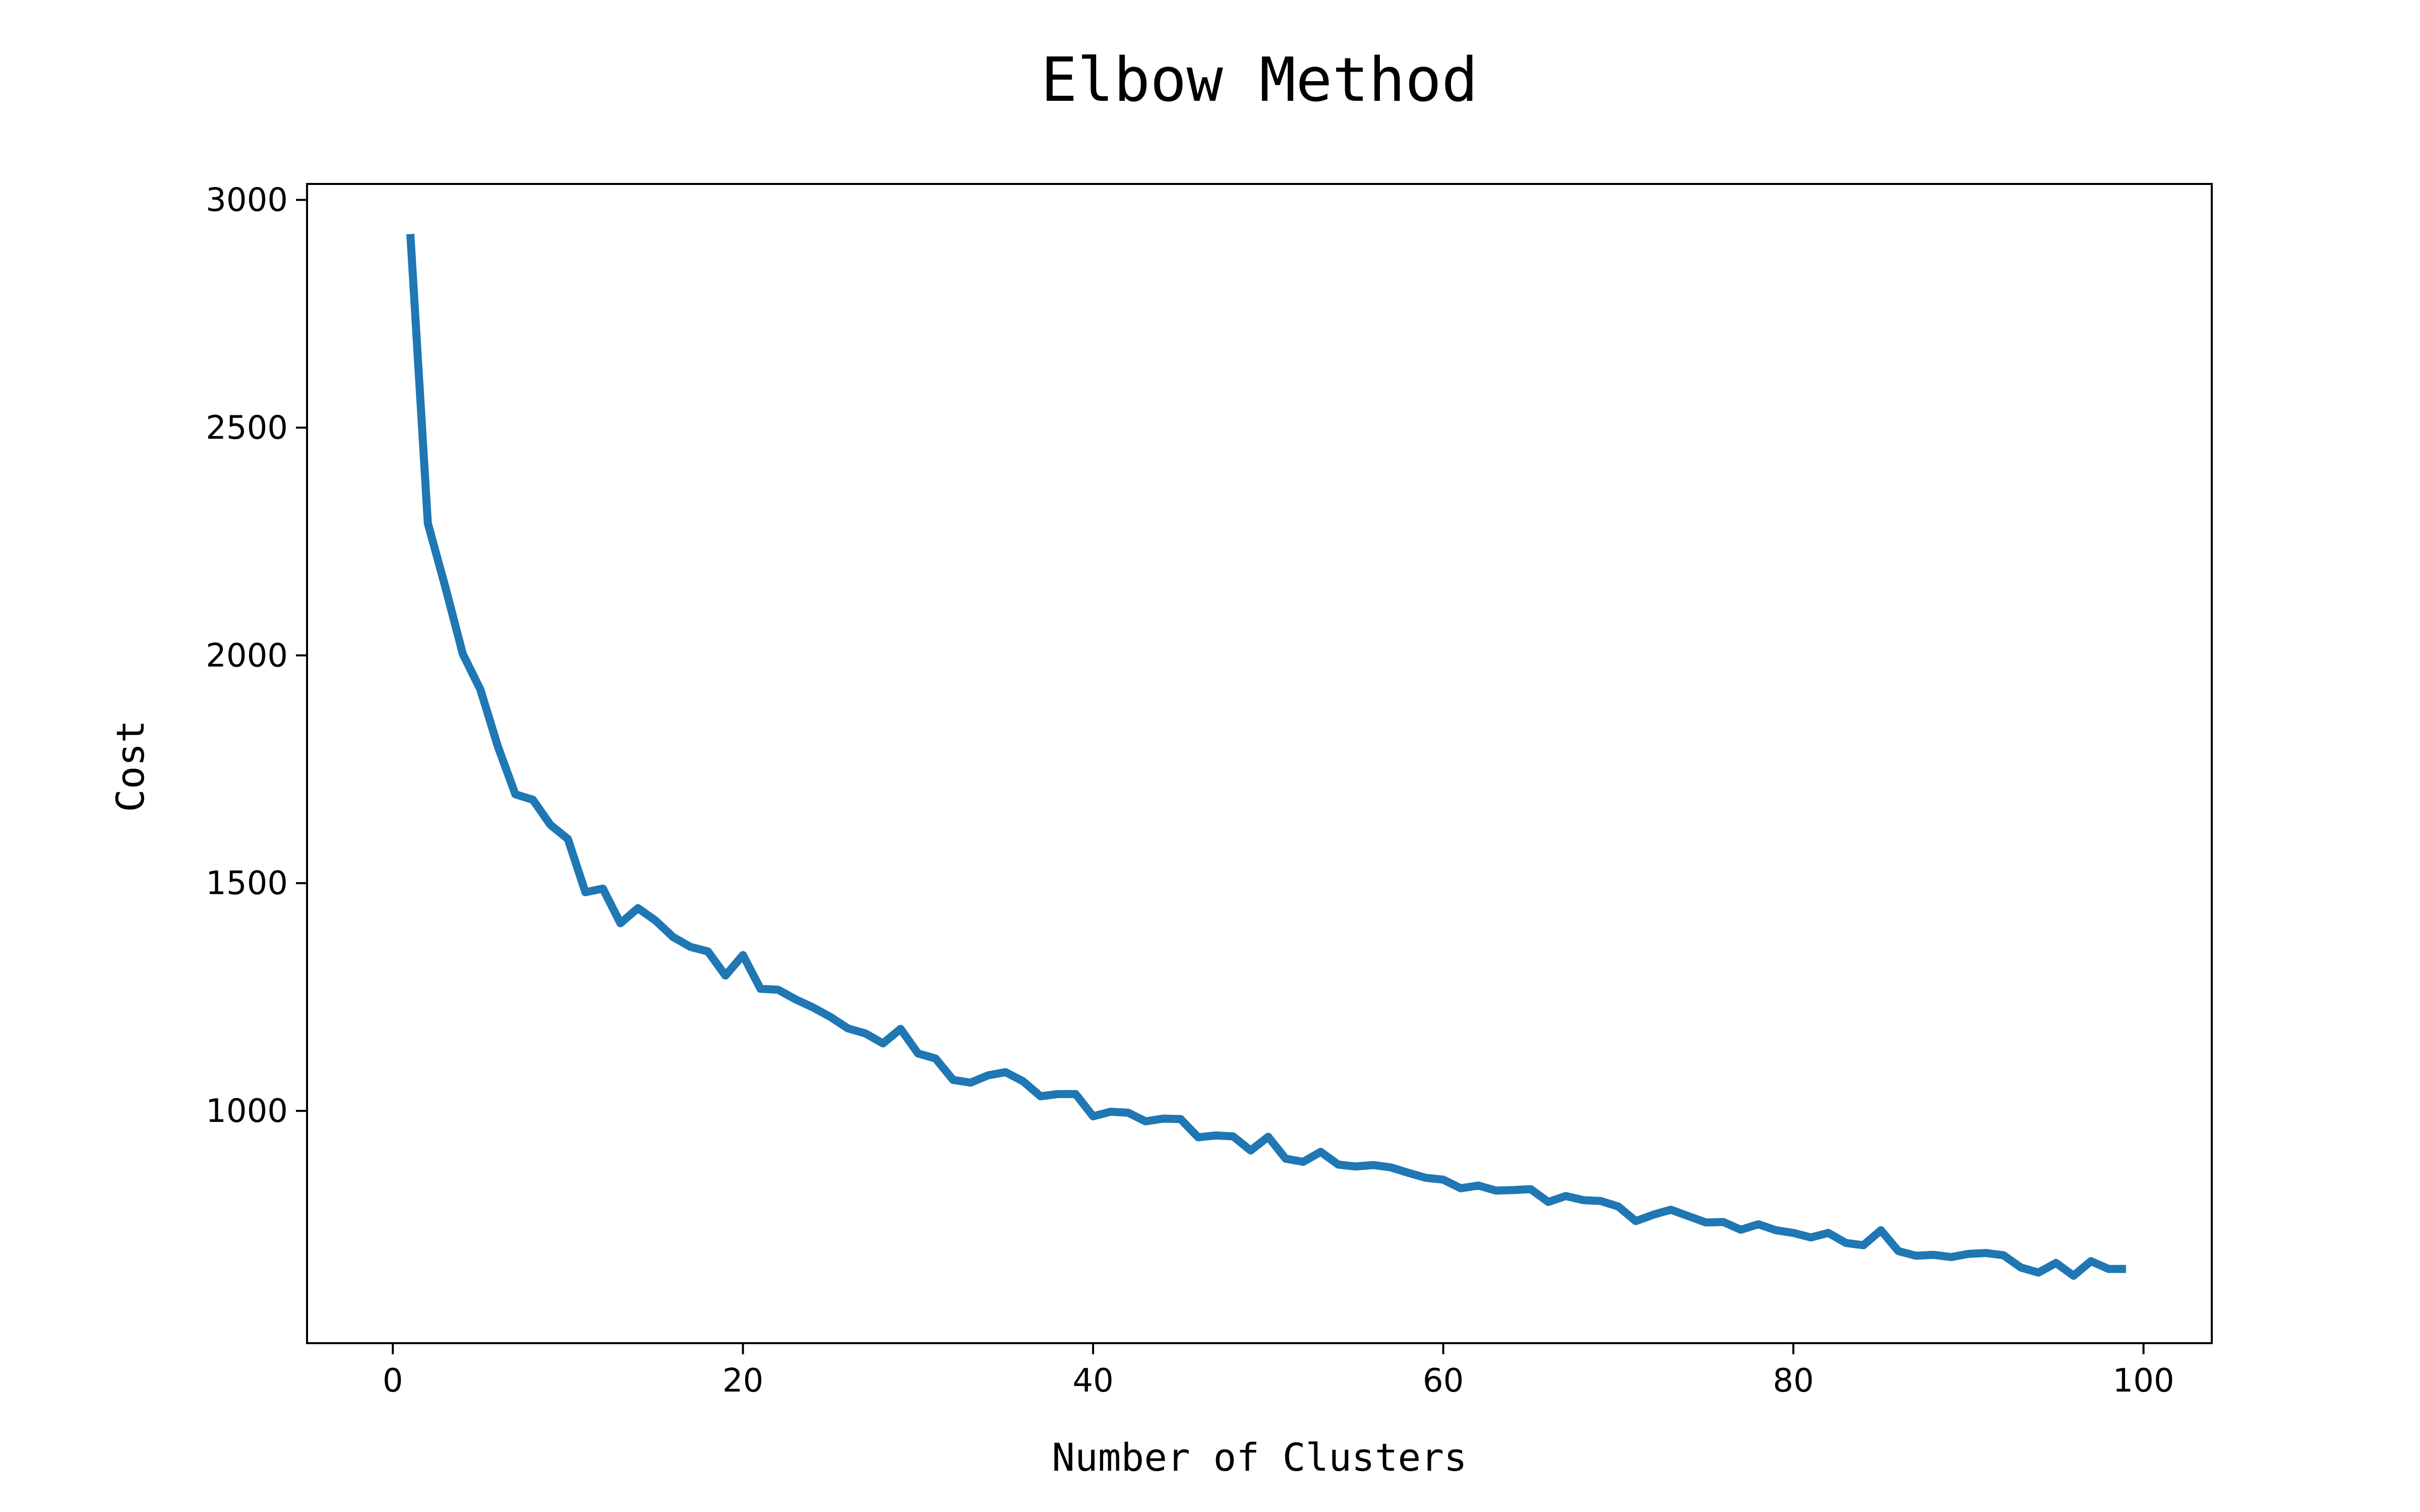 This screenshot has height=1512, width=2420. I want to click on chart-title: Elbow Method, so click(1259, 80).